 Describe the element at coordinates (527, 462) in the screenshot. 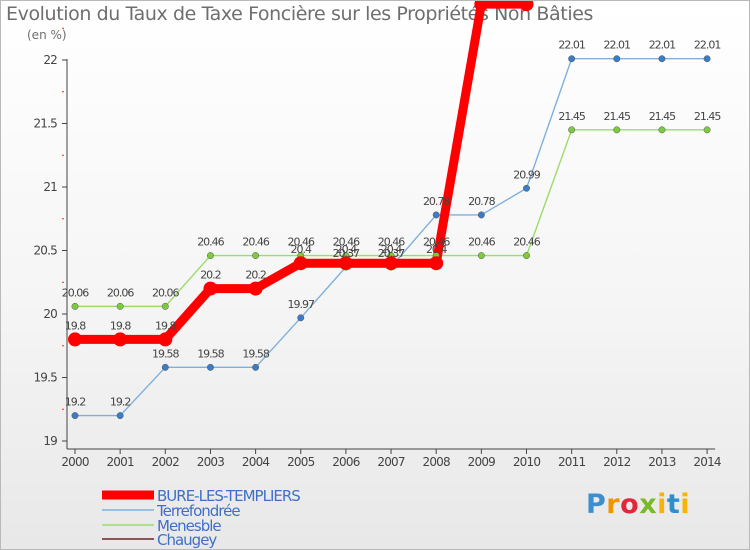

I see `x-tick-label: 2010` at that location.